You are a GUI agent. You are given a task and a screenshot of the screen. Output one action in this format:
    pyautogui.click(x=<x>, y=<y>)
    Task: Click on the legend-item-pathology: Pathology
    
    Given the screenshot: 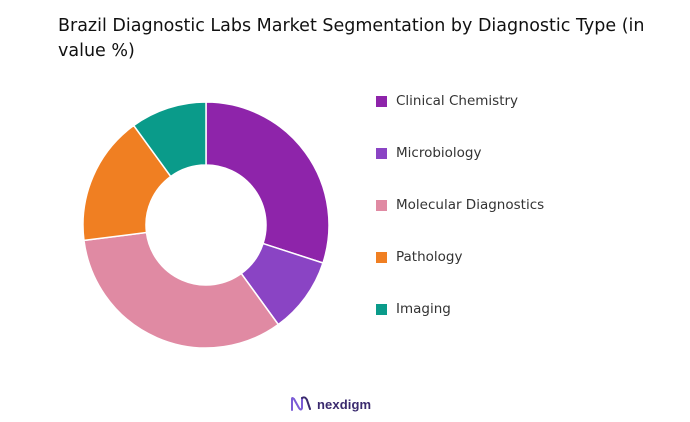 What is the action you would take?
    pyautogui.click(x=460, y=257)
    